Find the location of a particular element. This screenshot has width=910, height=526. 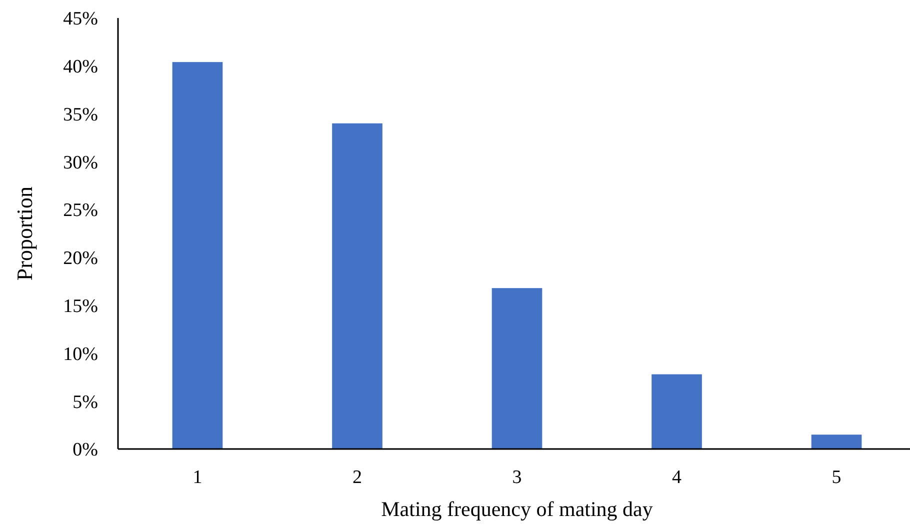

y-tick-label: 5% is located at coordinates (85, 402).